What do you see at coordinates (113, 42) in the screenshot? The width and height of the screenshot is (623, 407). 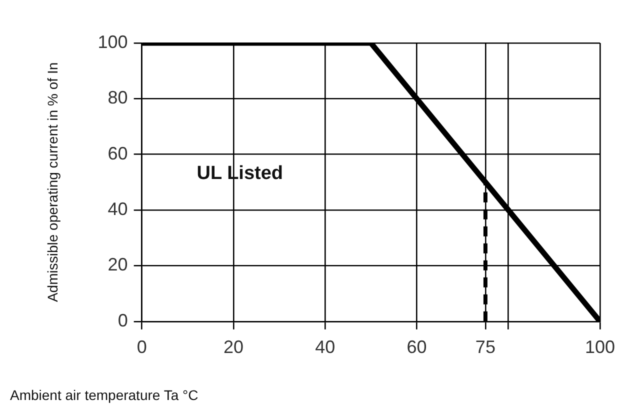 I see `y-tick-label: 100` at bounding box center [113, 42].